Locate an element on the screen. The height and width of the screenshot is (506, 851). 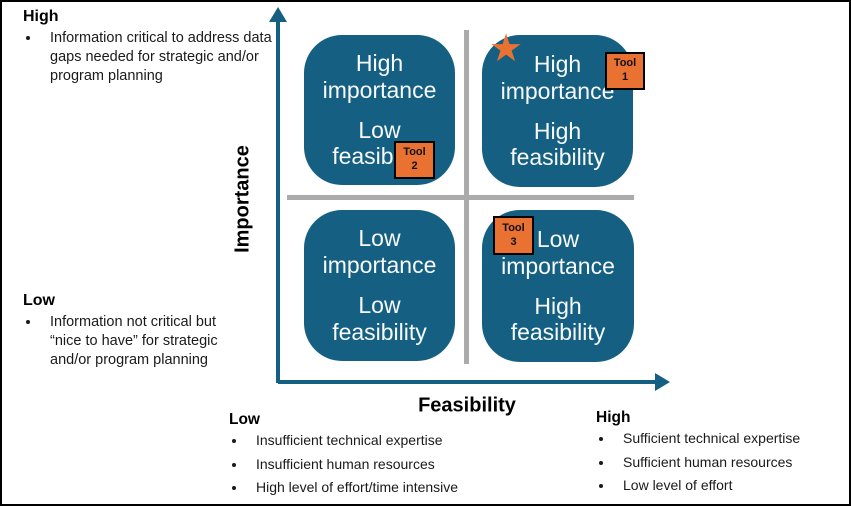
tool-1-marker: Tool 1 is located at coordinates (625, 71).